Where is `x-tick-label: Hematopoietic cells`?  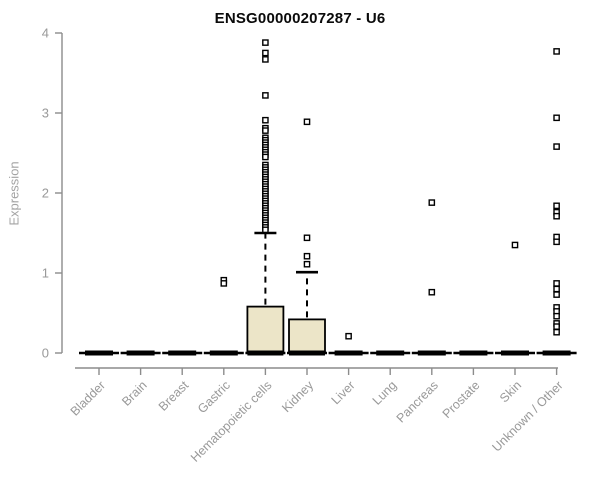 x-tick-label: Hematopoietic cells is located at coordinates (231, 421).